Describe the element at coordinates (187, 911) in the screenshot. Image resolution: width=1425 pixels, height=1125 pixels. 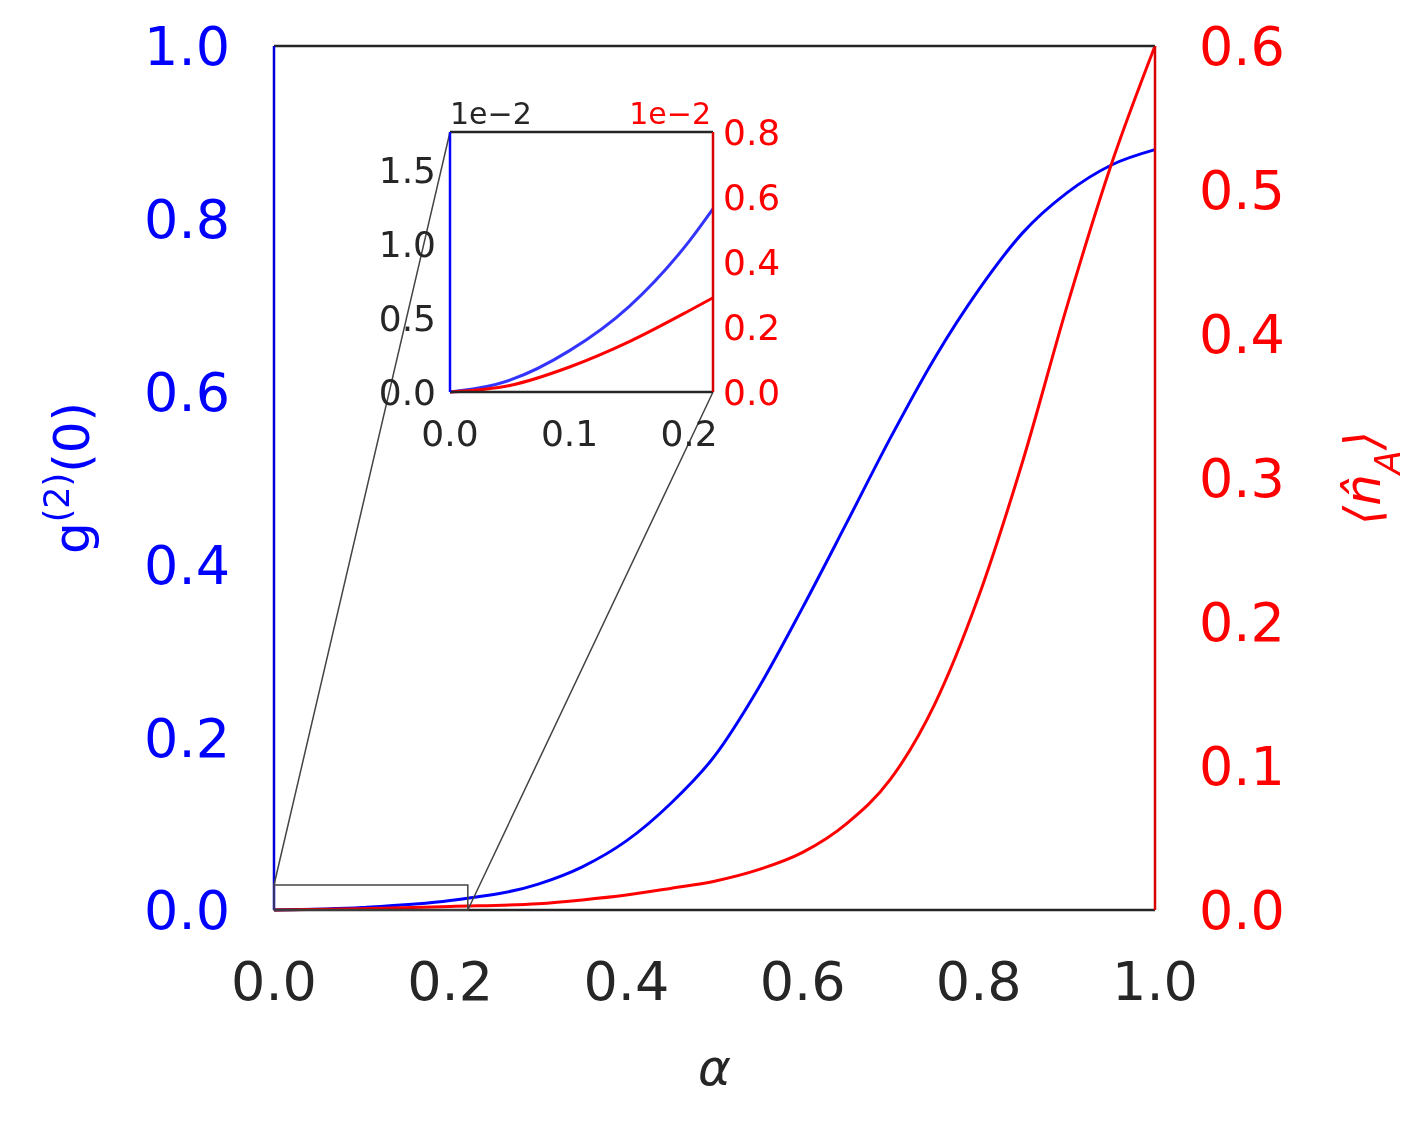
I see `y-tick-label: 0.0` at that location.